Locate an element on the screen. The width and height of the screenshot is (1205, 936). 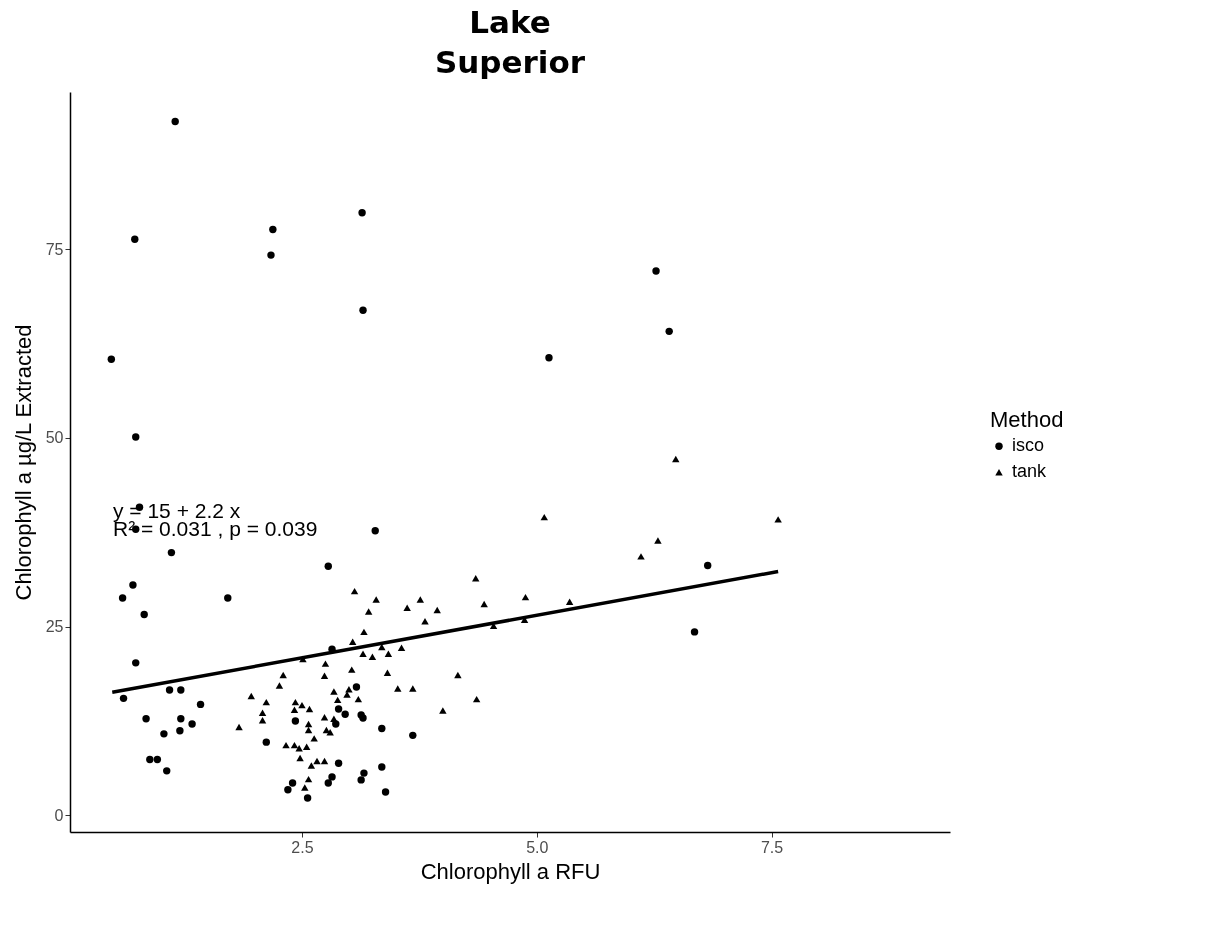
y-tick-label: 75 is located at coordinates (54, 249).